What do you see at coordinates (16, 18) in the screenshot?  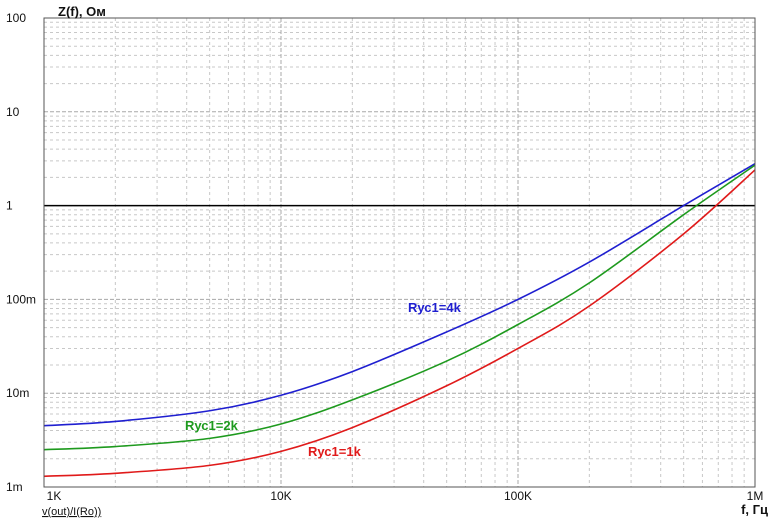 I see `y-tick-label: 100` at bounding box center [16, 18].